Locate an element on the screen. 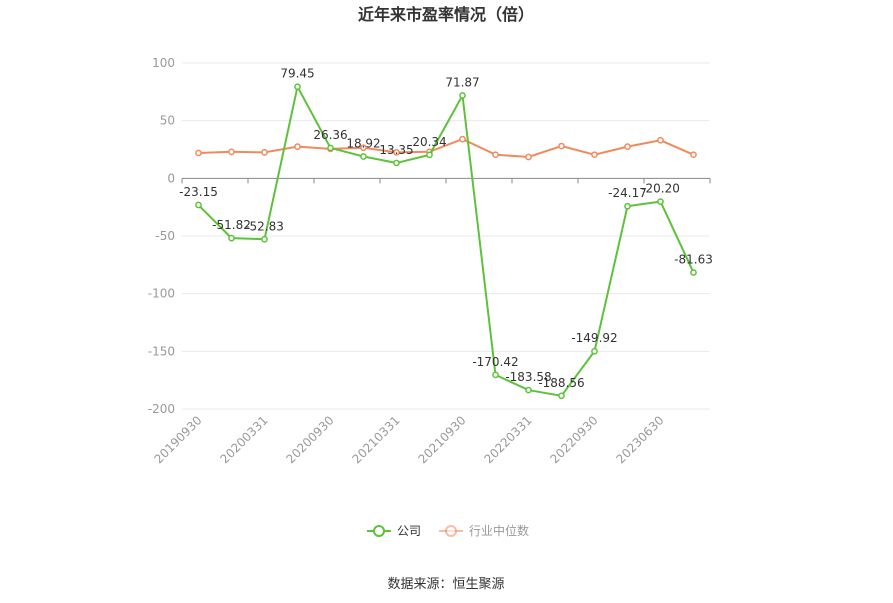  y-axis: 100 50 0 -50 -100 -150 -200 is located at coordinates (161, 236).